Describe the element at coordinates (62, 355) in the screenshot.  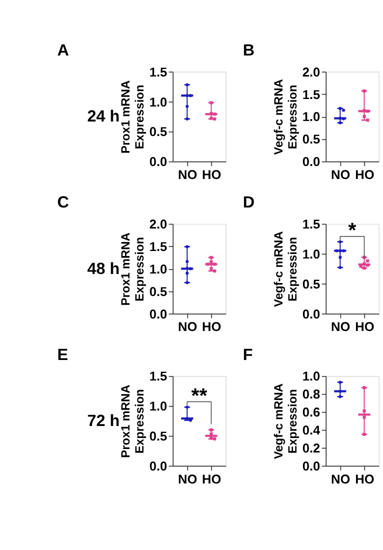
I see `chart-title: E` at that location.